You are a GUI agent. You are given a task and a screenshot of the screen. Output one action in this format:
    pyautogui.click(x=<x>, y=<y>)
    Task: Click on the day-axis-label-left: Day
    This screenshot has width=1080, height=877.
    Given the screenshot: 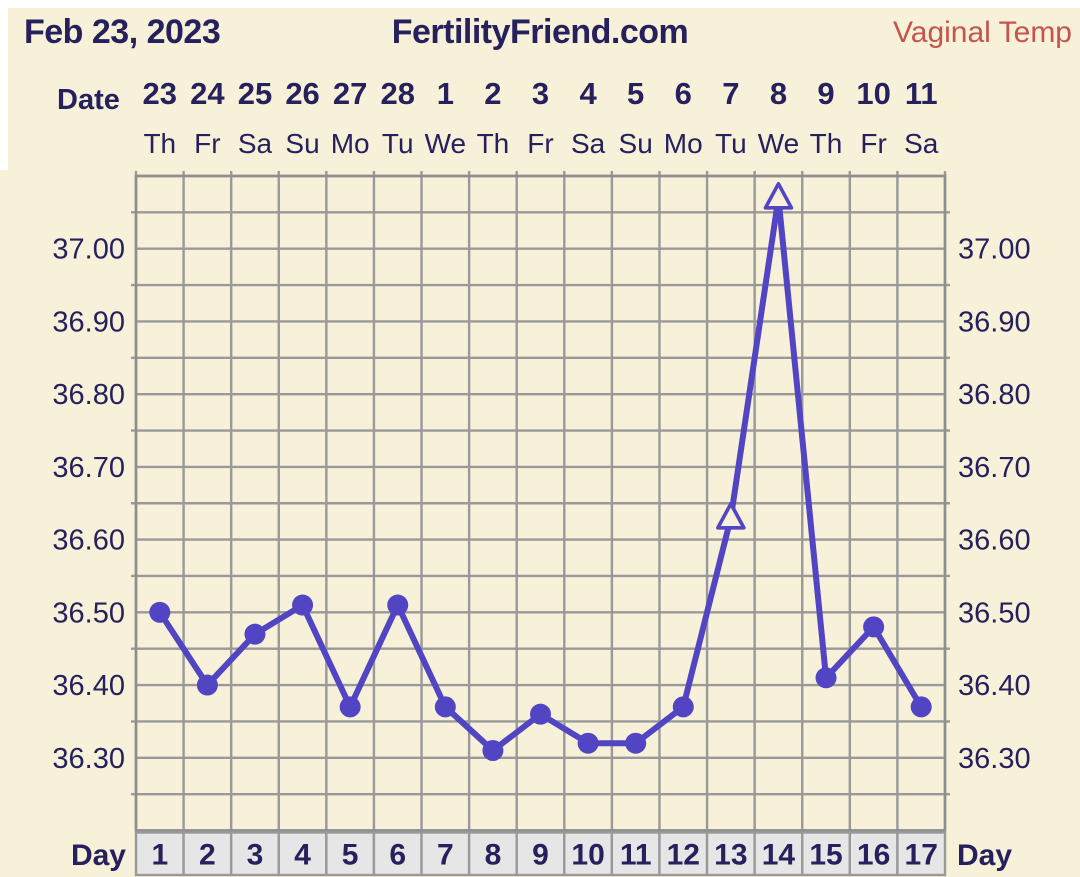 What is the action you would take?
    pyautogui.click(x=98, y=855)
    